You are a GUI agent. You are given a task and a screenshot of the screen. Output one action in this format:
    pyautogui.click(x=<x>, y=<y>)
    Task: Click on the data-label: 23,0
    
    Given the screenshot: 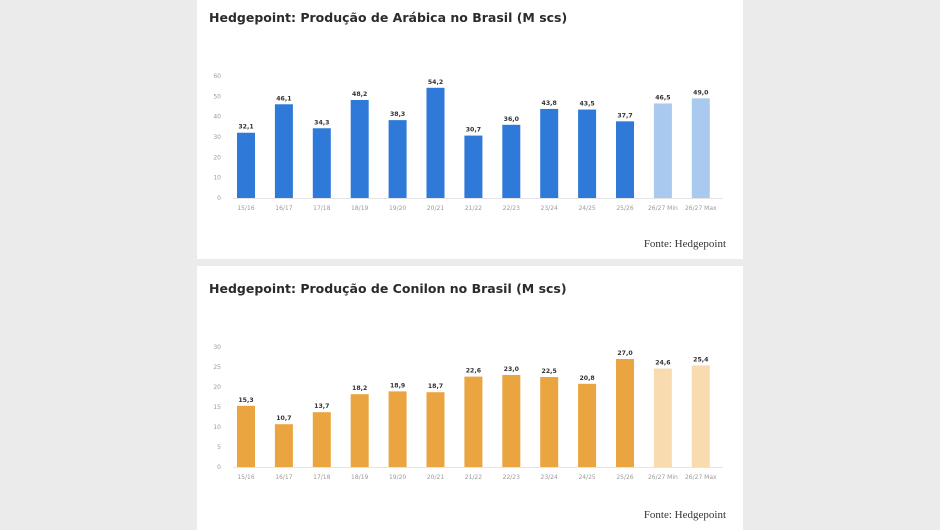 What is the action you would take?
    pyautogui.click(x=512, y=369)
    